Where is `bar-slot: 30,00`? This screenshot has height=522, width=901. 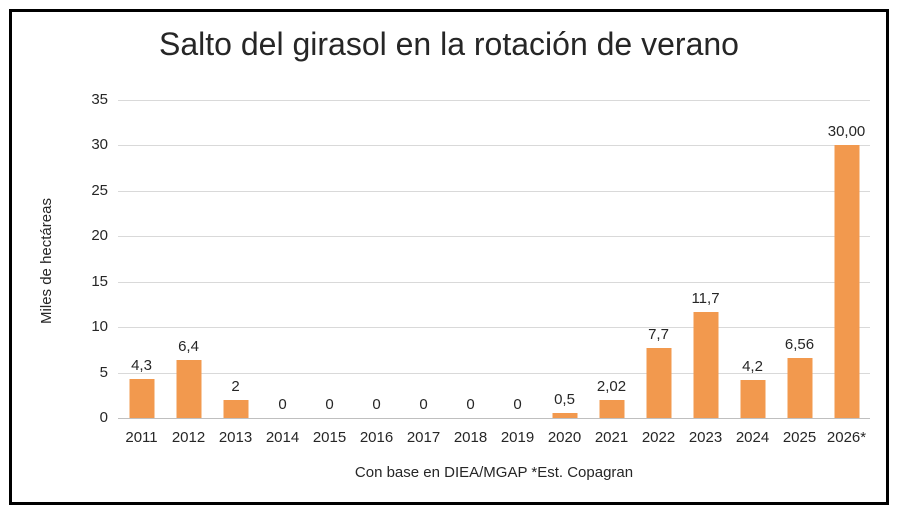
bar-slot: 30,00 is located at coordinates (846, 259).